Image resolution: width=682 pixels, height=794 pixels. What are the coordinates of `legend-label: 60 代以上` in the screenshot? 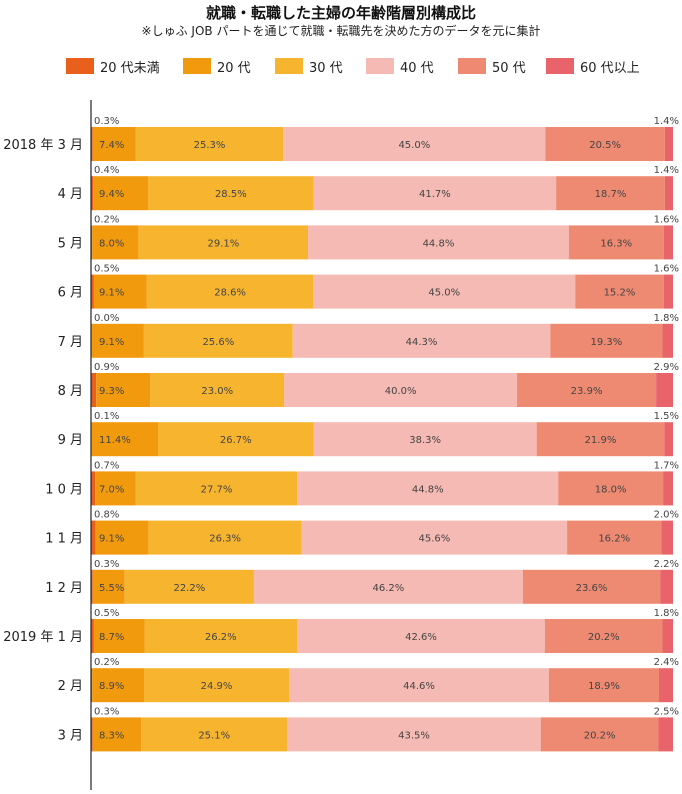 It's located at (610, 68).